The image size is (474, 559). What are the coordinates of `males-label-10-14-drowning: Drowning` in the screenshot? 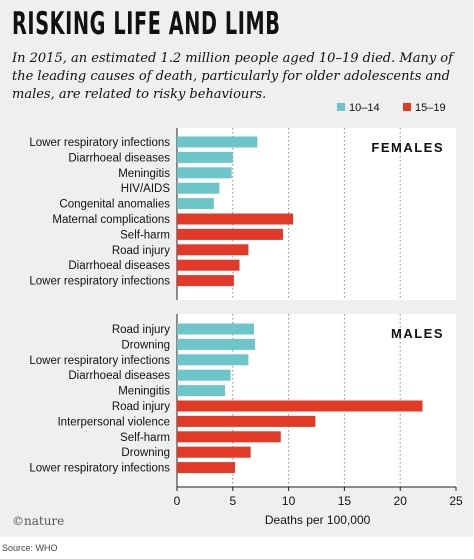 It's located at (145, 345).